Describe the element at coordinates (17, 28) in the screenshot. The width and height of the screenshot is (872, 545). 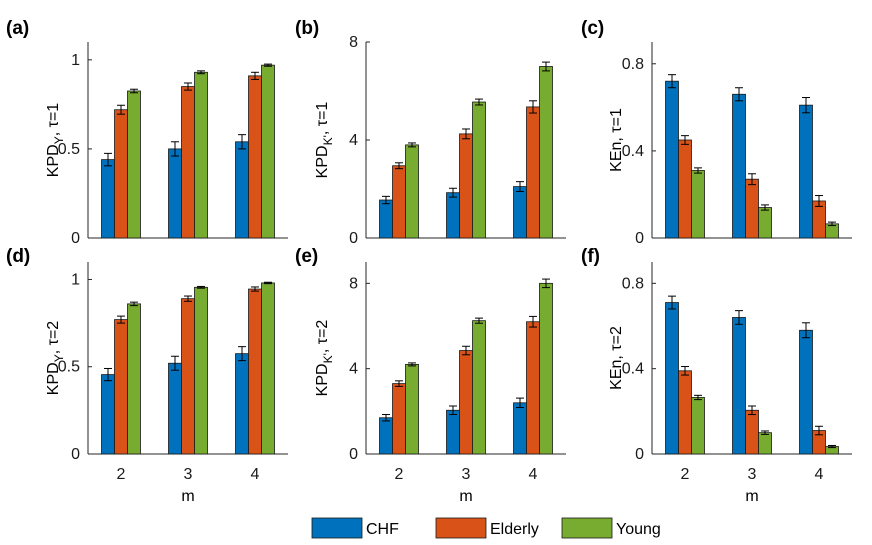
I see `panel-label: (a)` at that location.